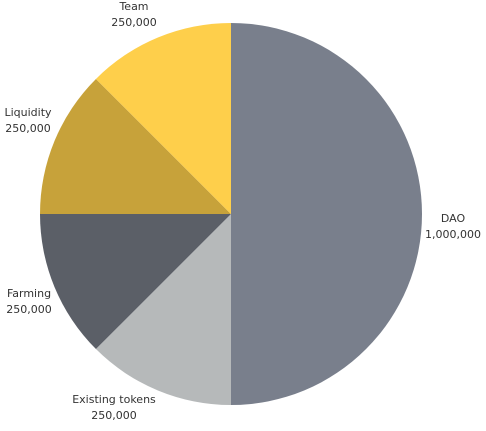  What do you see at coordinates (134, 14) in the screenshot?
I see `slice-label-group-team: Team 250,000` at bounding box center [134, 14].